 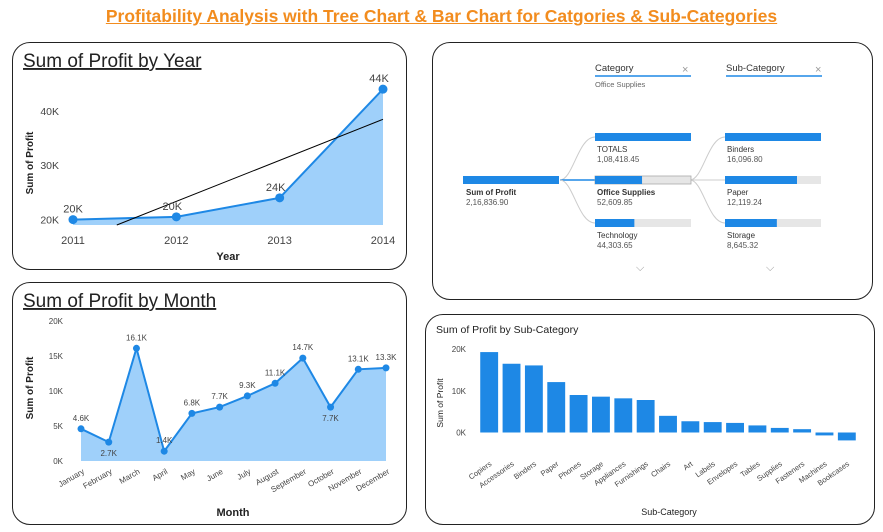 What do you see at coordinates (818, 70) in the screenshot?
I see `subcategory-clear-icon: ×` at bounding box center [818, 70].